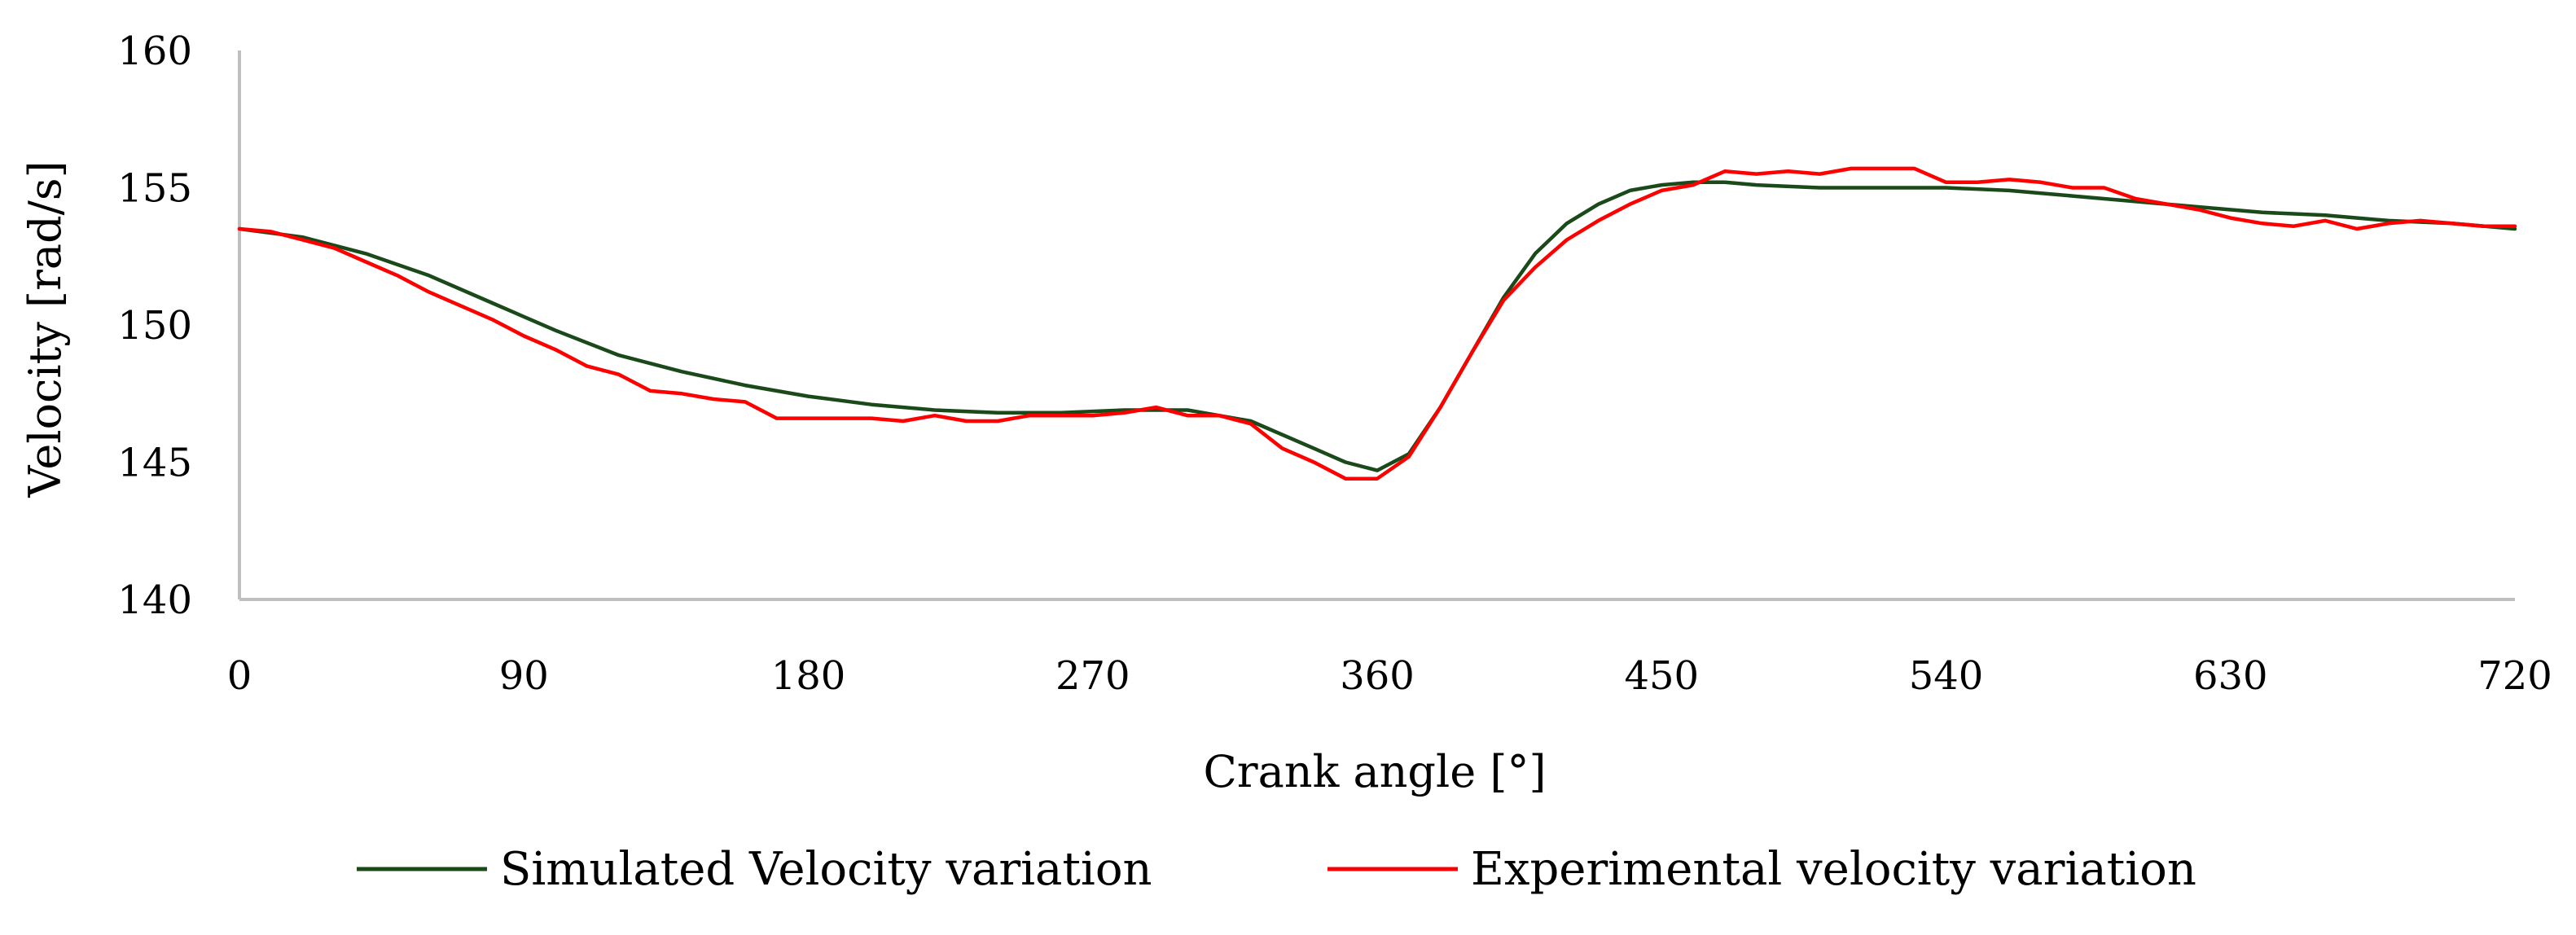 The image size is (2576, 935). I want to click on x-tick-label: 630, so click(2230, 676).